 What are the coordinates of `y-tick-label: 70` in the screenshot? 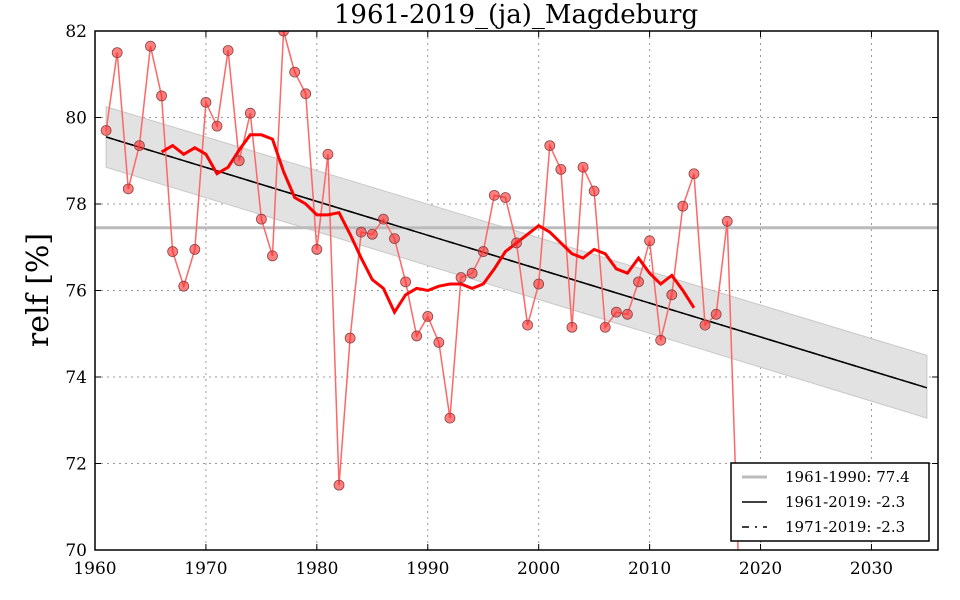 It's located at (76, 551).